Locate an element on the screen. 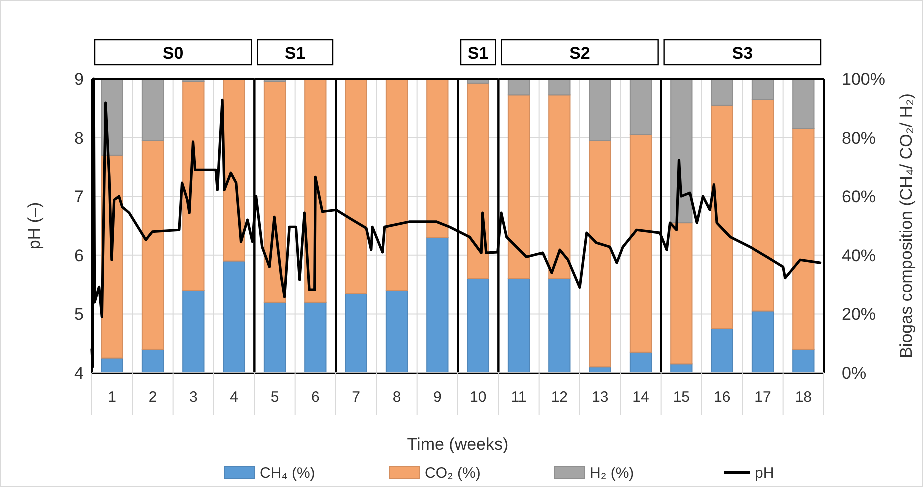 Image resolution: width=924 pixels, height=488 pixels. x-tick-label: 15 is located at coordinates (681, 397).